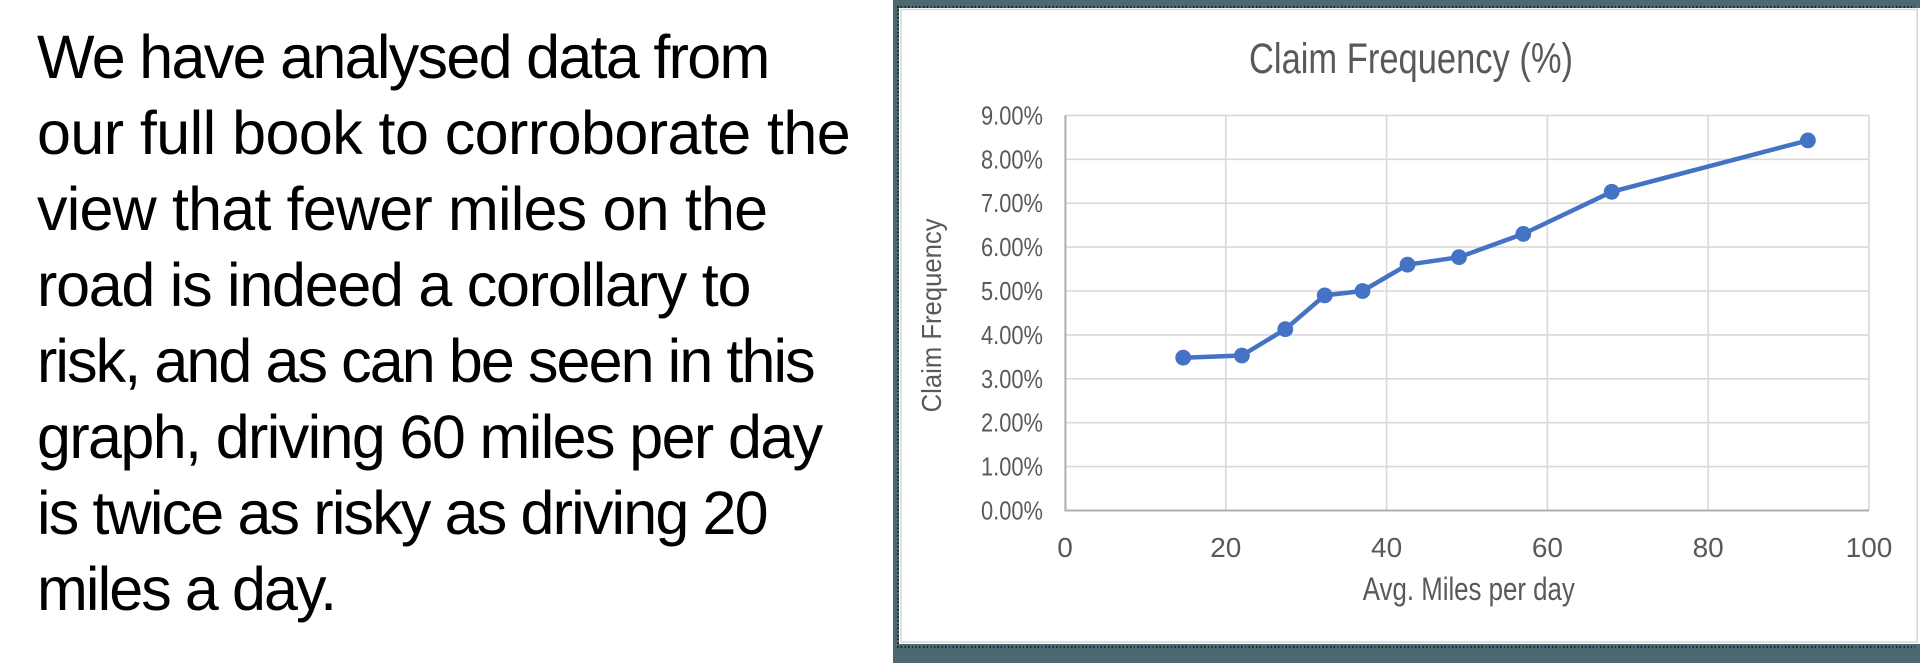 The image size is (1920, 663). What do you see at coordinates (1065, 547) in the screenshot?
I see `svg-text: 0` at bounding box center [1065, 547].